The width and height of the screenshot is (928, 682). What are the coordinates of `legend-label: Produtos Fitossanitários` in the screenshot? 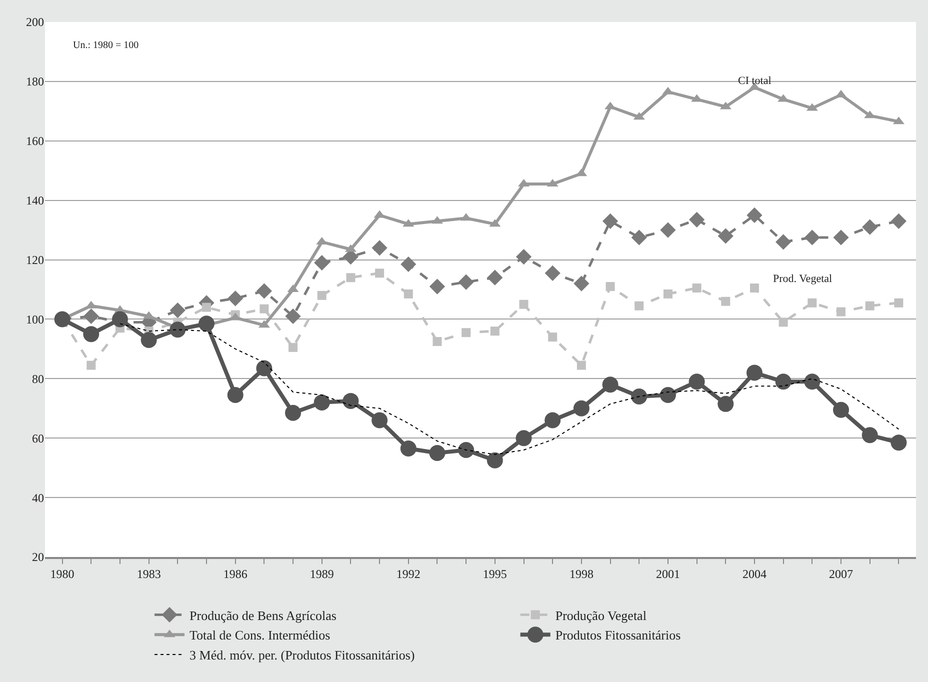 It's located at (618, 635).